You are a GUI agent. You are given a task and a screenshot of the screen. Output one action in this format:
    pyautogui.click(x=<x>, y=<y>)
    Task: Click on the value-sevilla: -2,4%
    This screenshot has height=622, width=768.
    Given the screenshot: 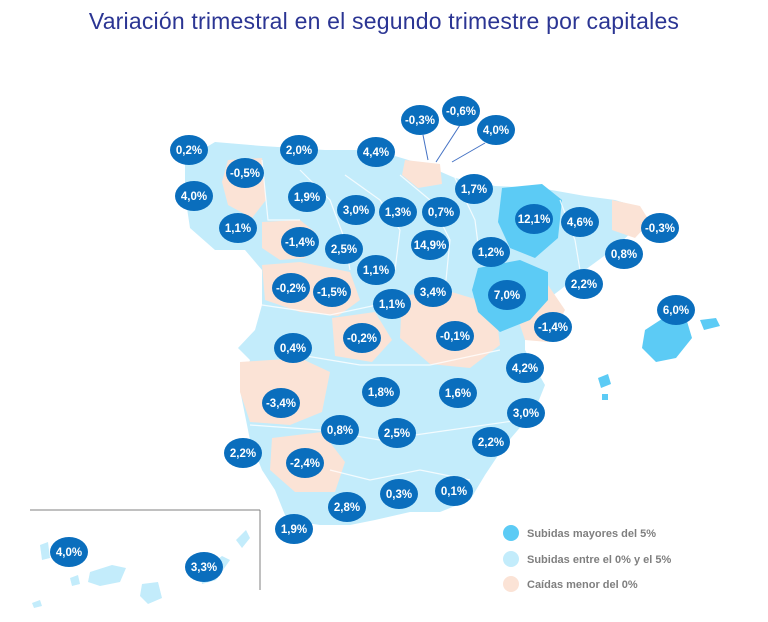 What is the action you would take?
    pyautogui.click(x=305, y=464)
    